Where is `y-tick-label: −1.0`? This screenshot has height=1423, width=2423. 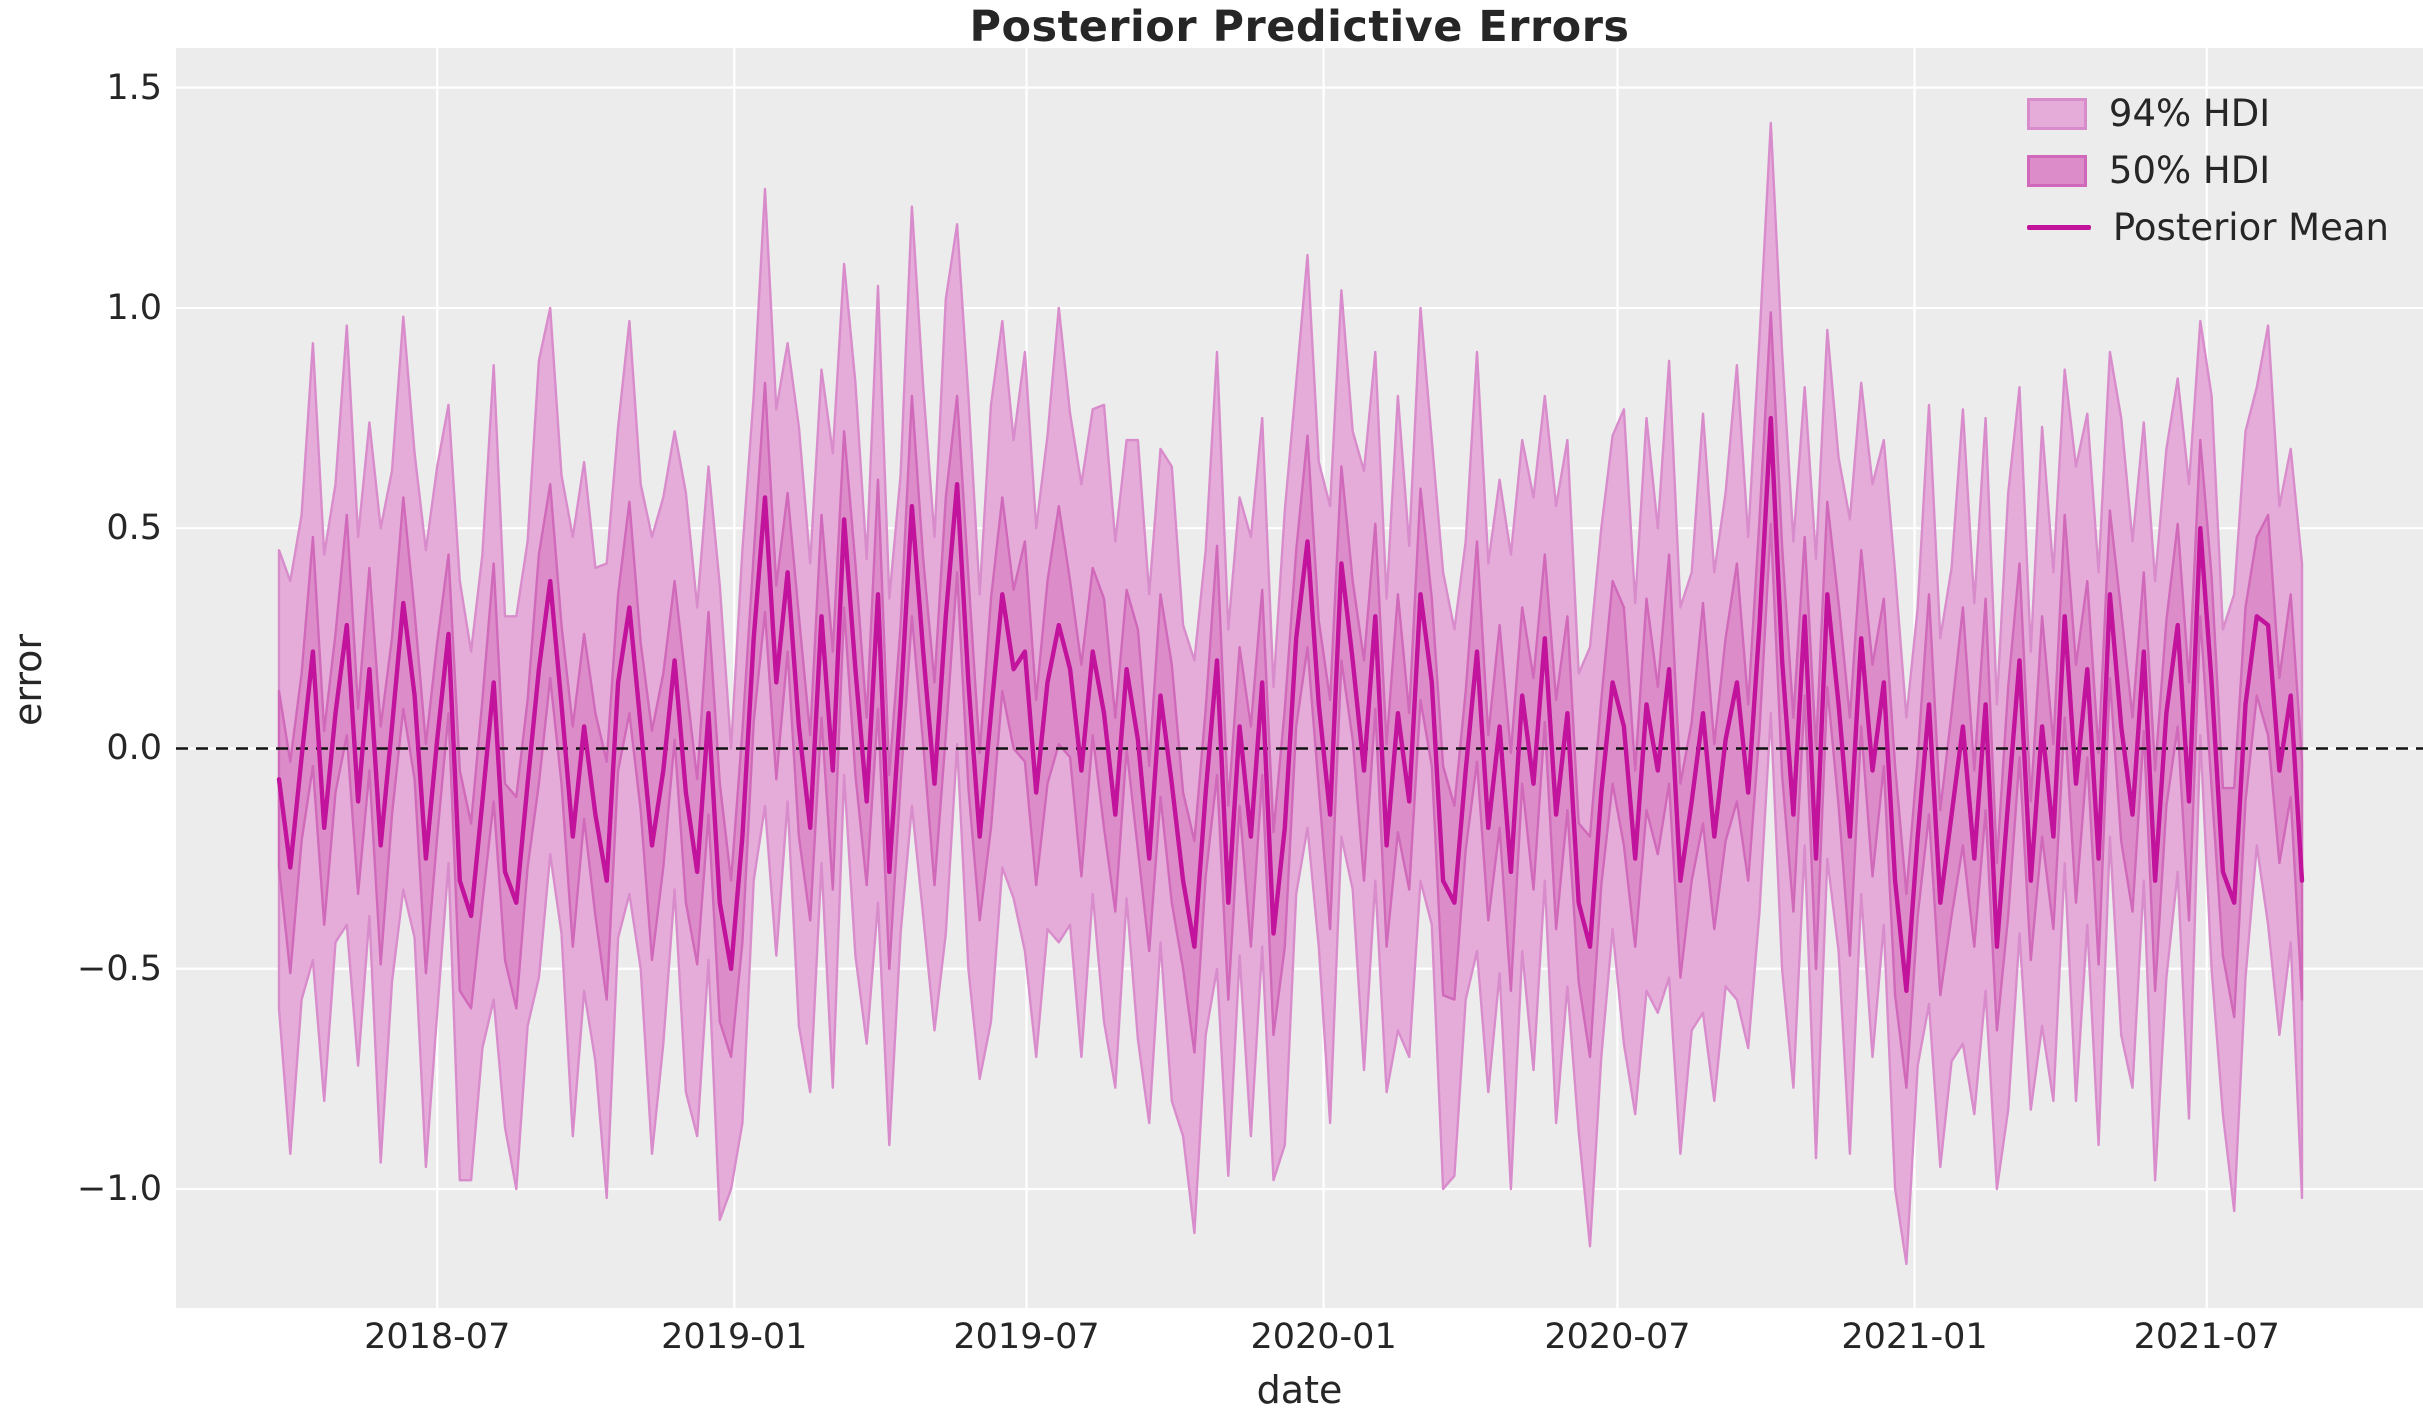 y-tick-label: −1.0 is located at coordinates (119, 1189).